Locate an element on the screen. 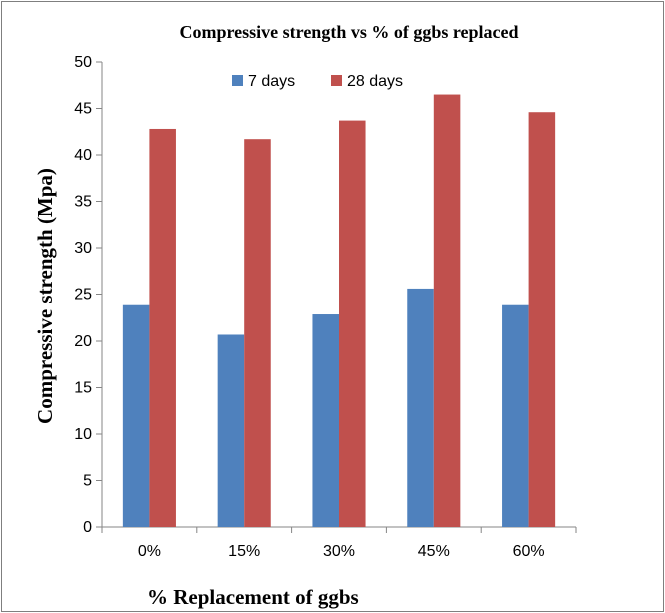 Image resolution: width=665 pixels, height=613 pixels. y-tick-label: 45 is located at coordinates (83, 109).